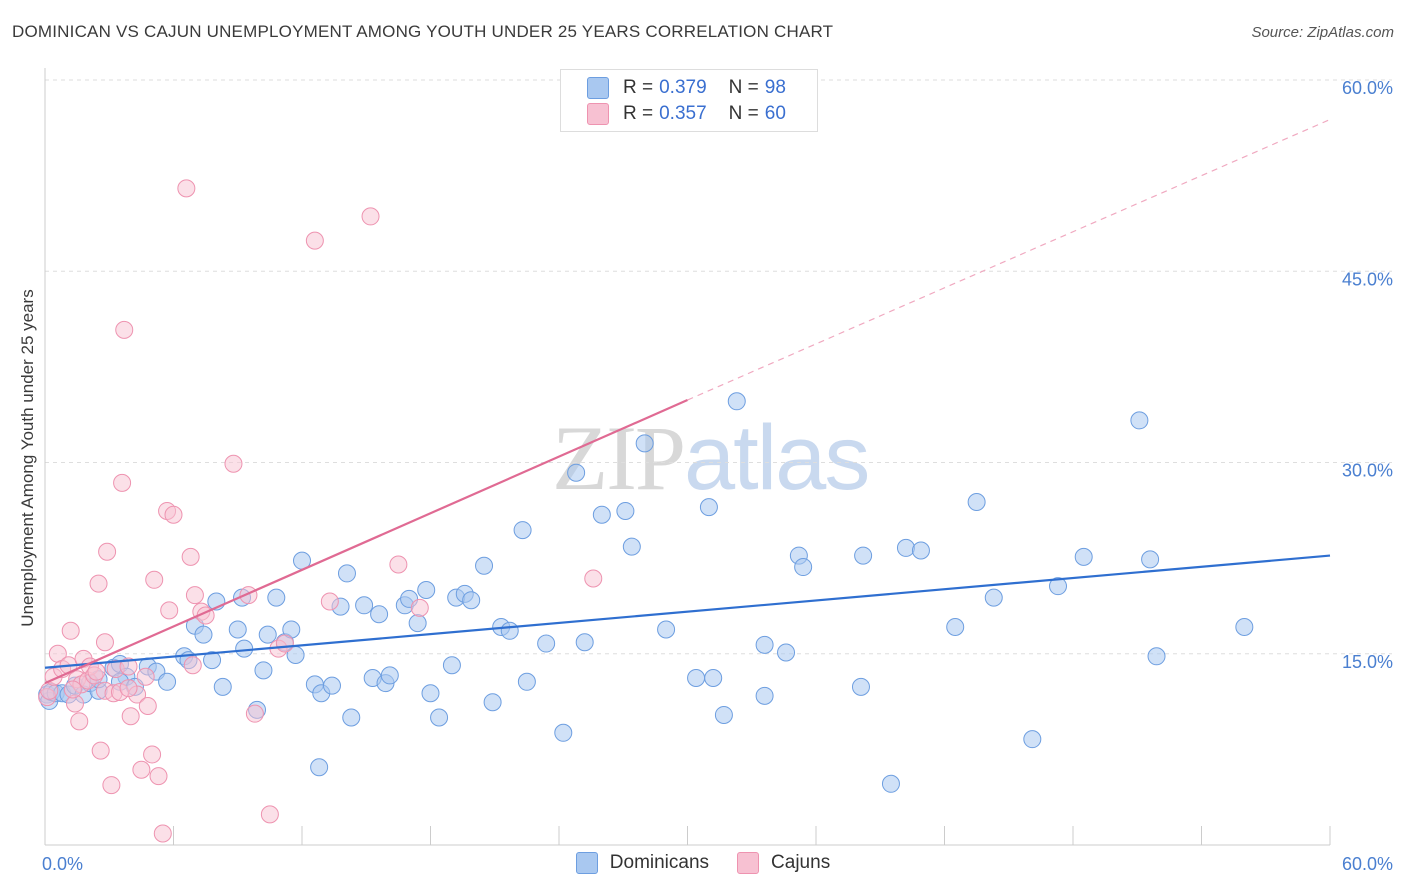 The height and width of the screenshot is (892, 1406). I want to click on cajun-trend-line, so click(366, 542).